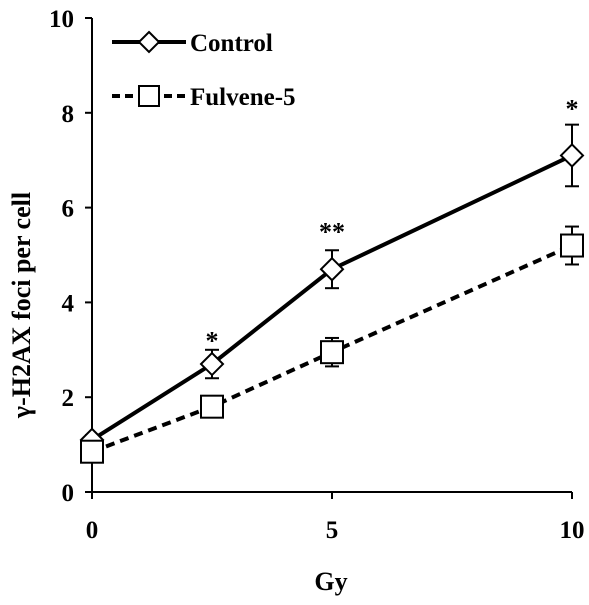 The height and width of the screenshot is (605, 589). What do you see at coordinates (231, 43) in the screenshot?
I see `legend-control-label: Control` at bounding box center [231, 43].